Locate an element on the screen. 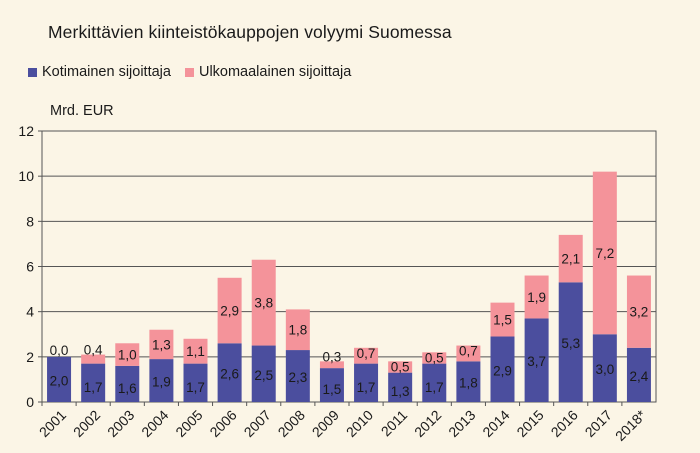  legend-label-foreign: Ulkomaalainen sijoittaja is located at coordinates (275, 72).